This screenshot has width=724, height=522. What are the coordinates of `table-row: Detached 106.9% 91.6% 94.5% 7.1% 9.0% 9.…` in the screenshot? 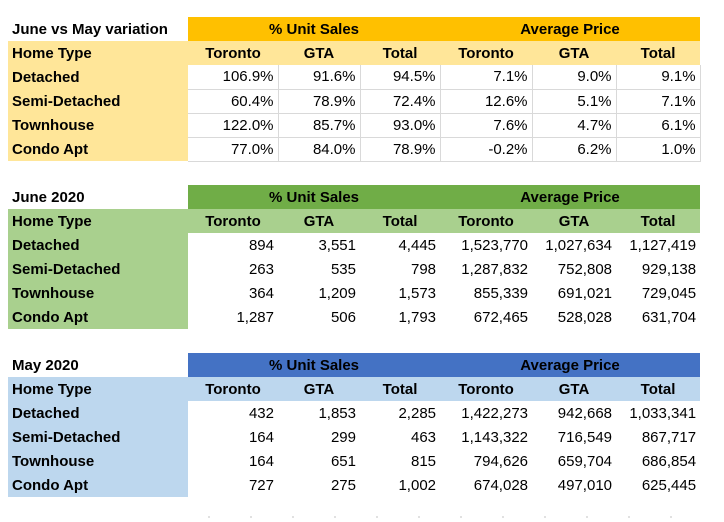 It's located at (354, 77).